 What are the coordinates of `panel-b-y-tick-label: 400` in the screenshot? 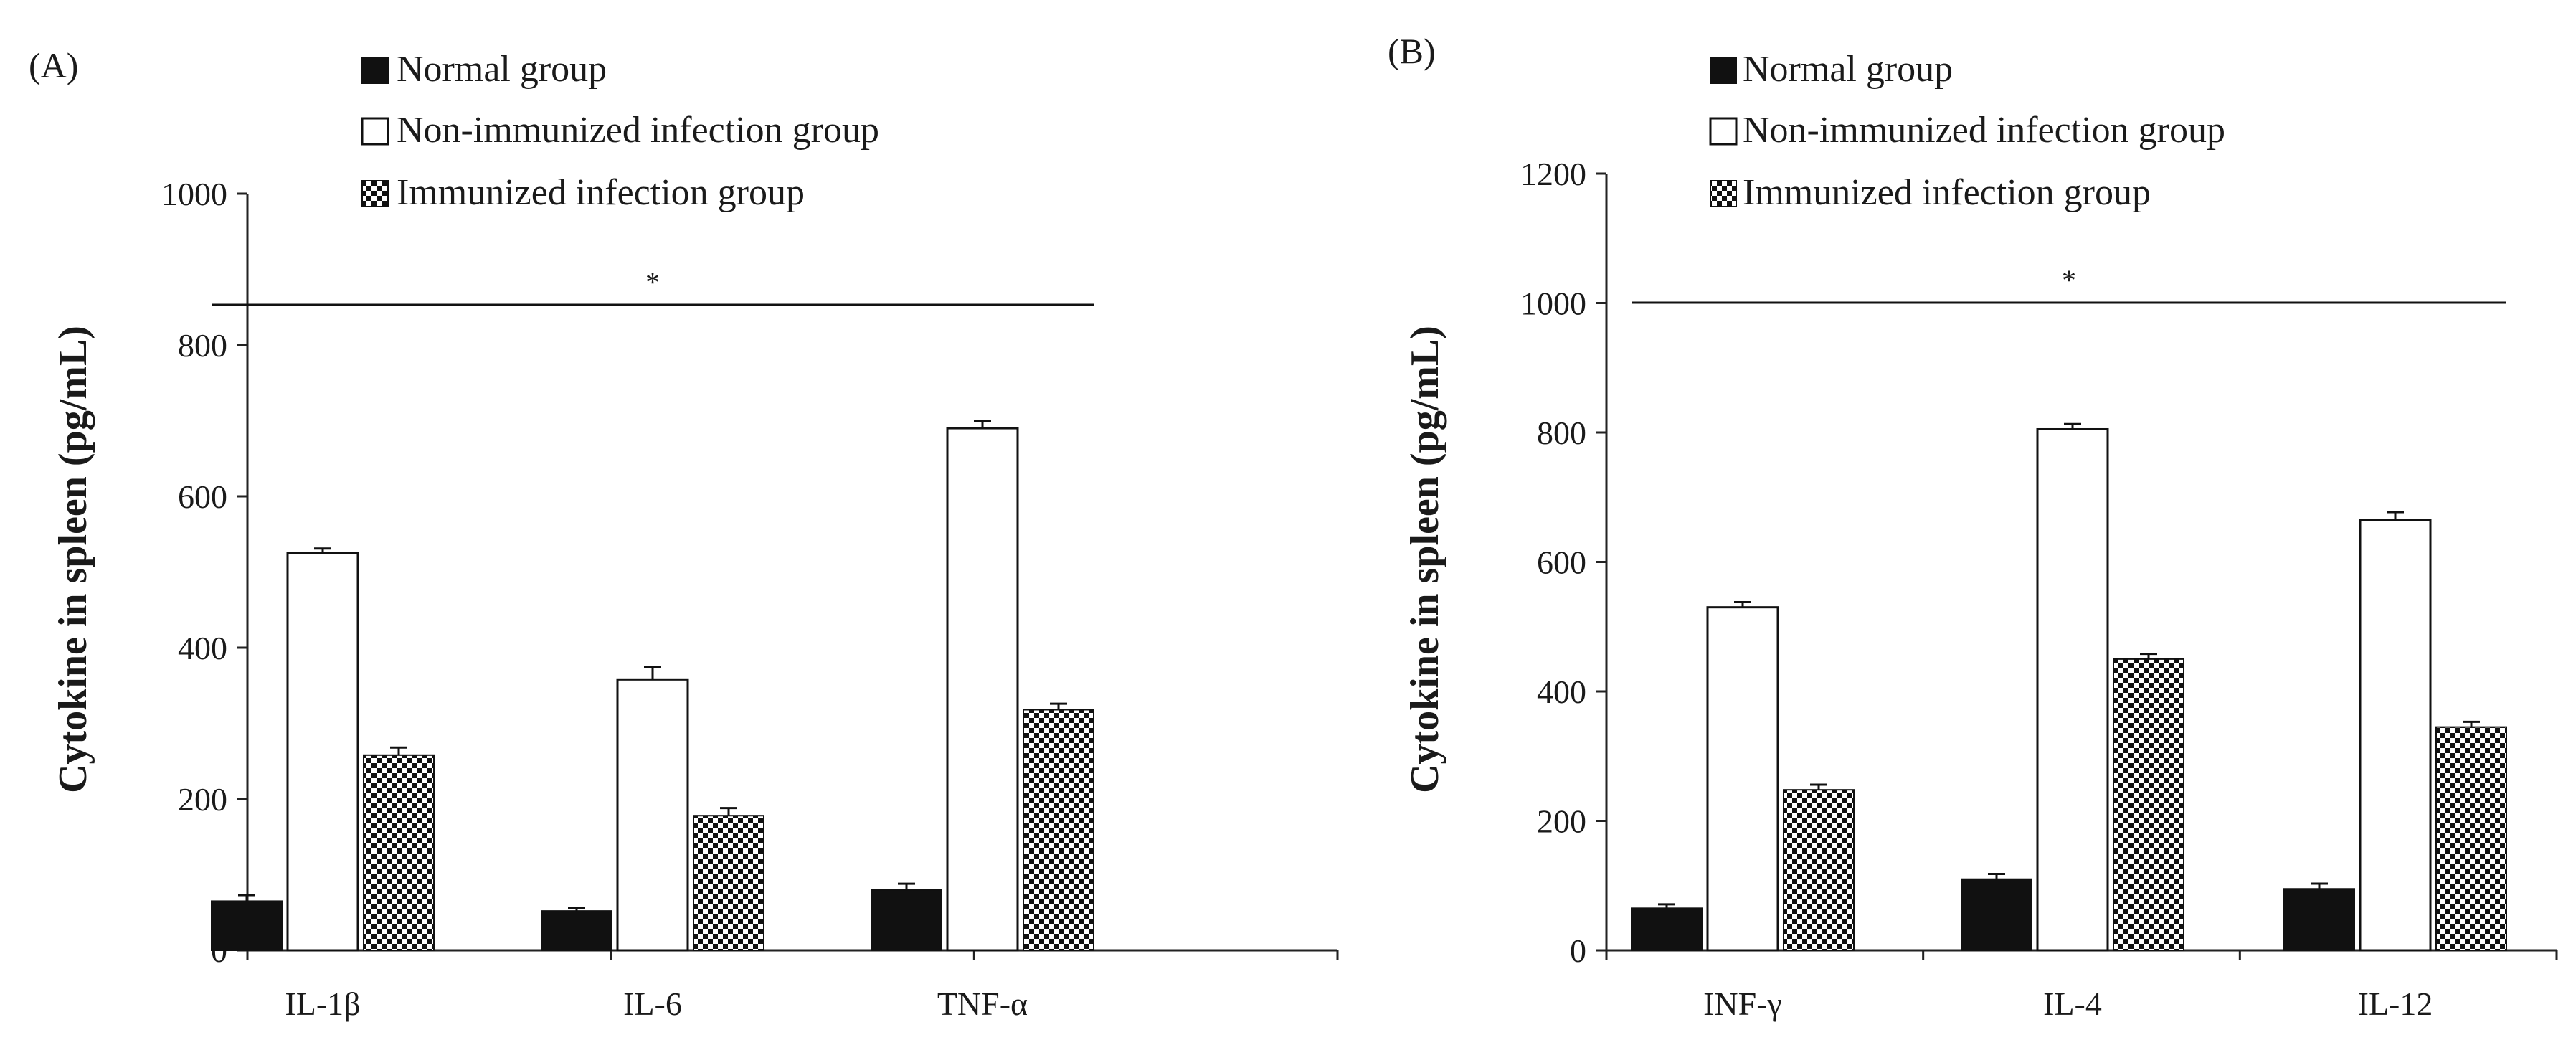 It's located at (1561, 691).